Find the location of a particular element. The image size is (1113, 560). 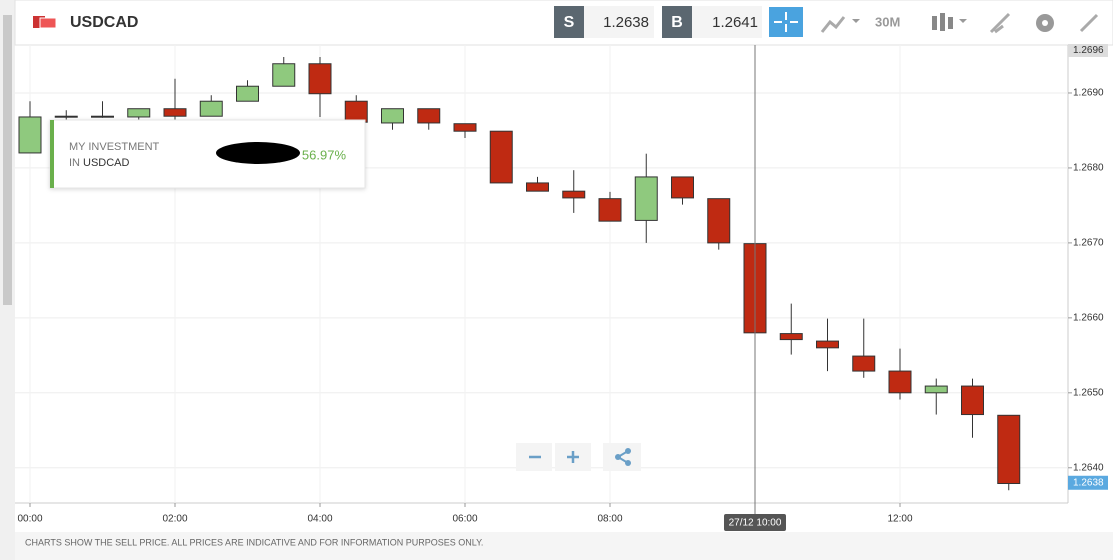

footer-bar is located at coordinates (564, 546).